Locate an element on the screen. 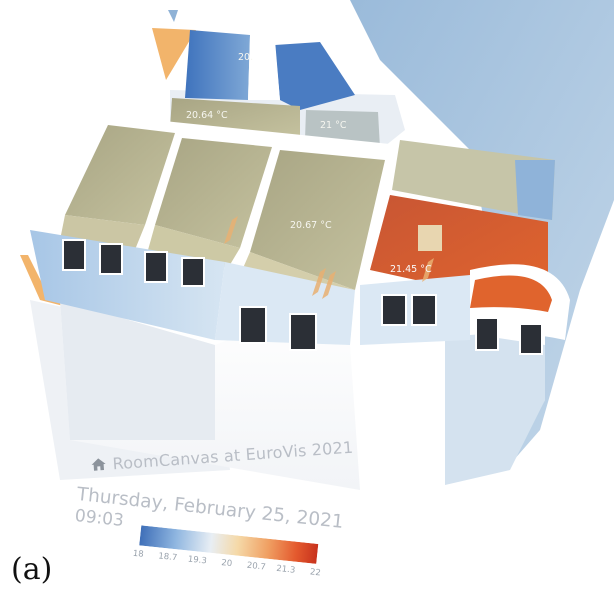 This screenshot has width=614, height=614. bay-room is located at coordinates (511, 294).